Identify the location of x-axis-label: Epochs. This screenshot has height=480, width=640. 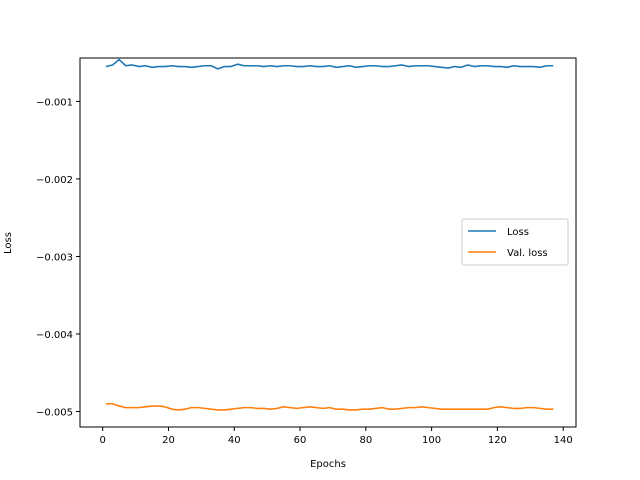
(328, 464).